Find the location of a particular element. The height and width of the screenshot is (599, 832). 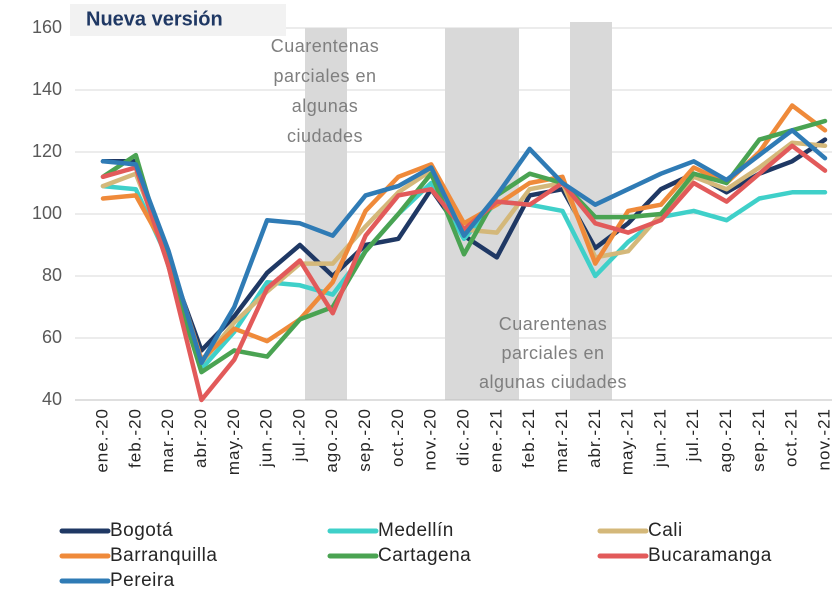

legend-label: Medellín is located at coordinates (416, 530).